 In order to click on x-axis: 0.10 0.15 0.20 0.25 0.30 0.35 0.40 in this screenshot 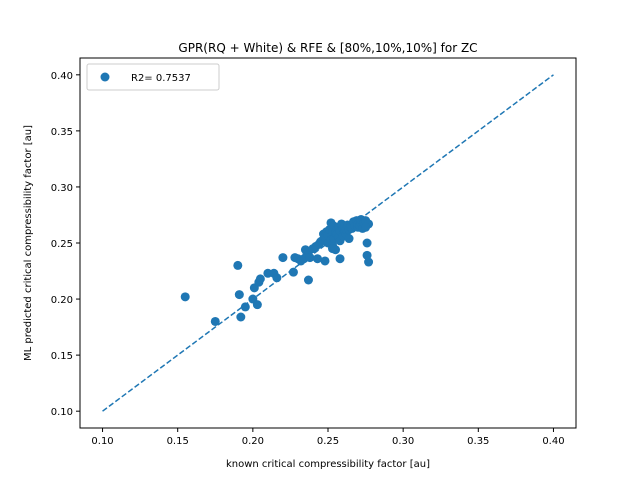, I will do `click(328, 437)`.